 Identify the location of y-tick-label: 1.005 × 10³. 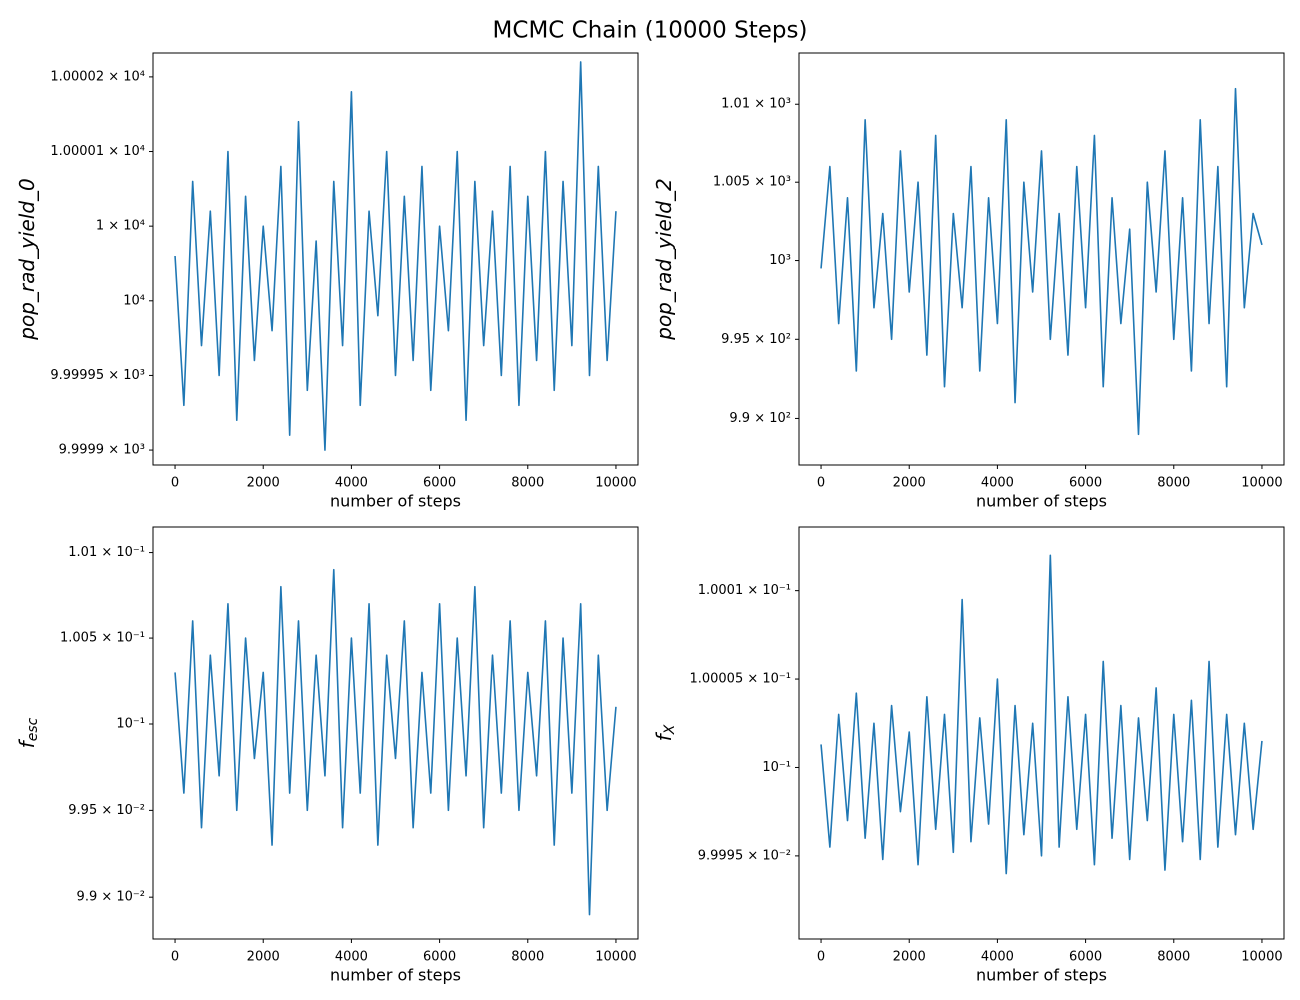
(752, 182).